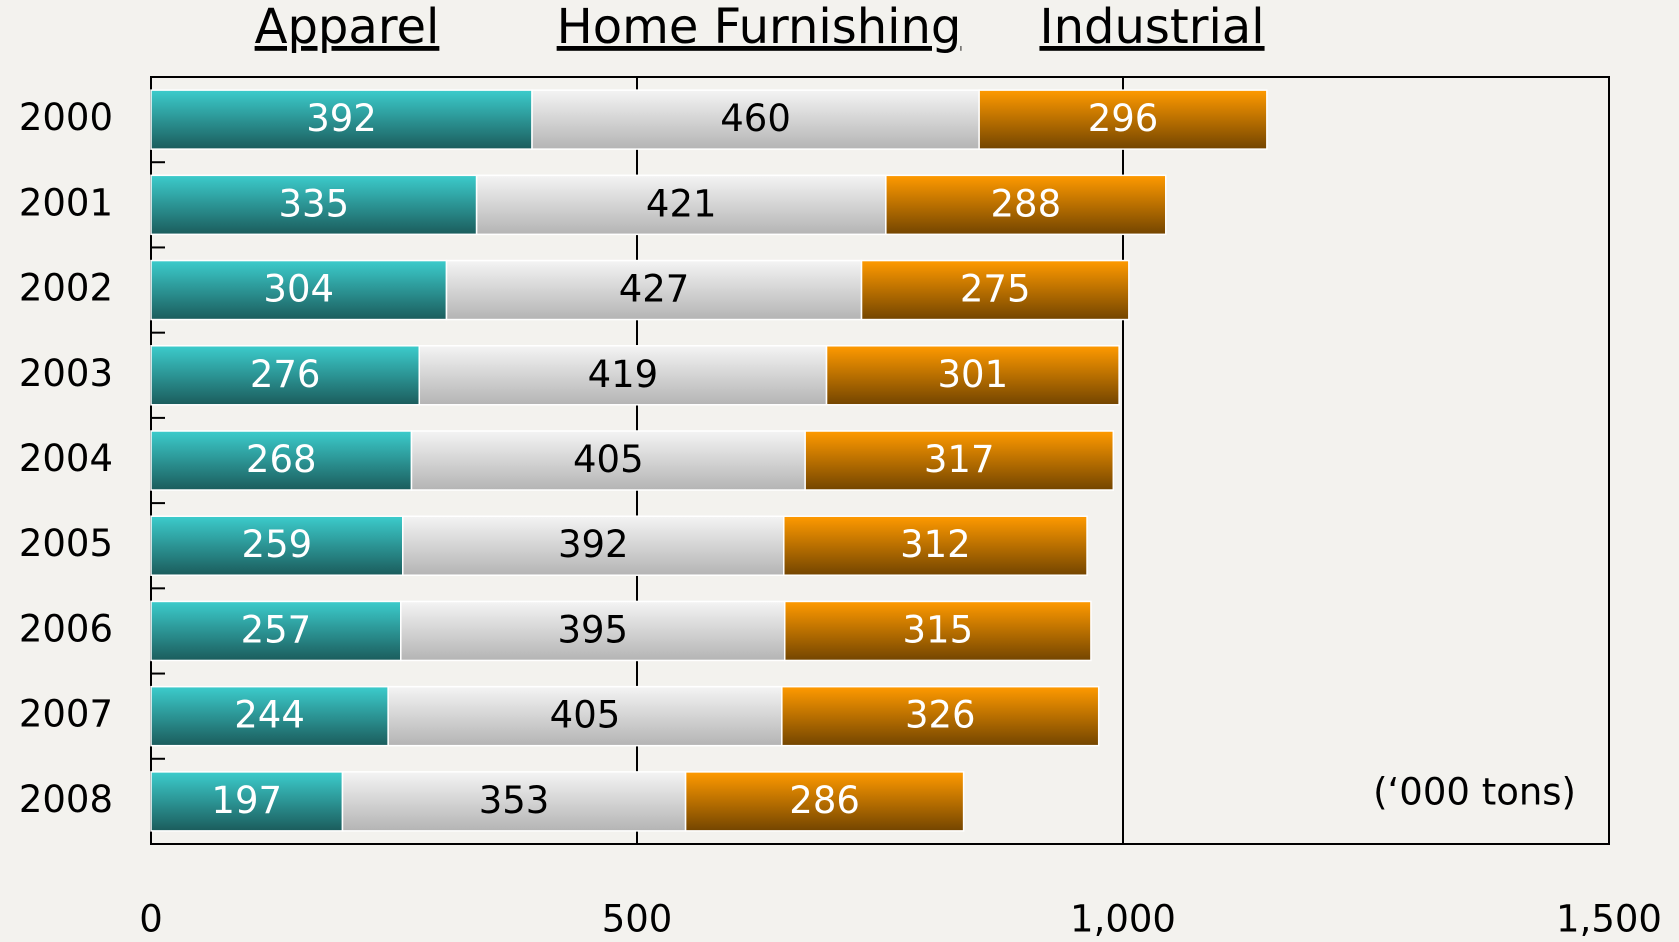  I want to click on data-label: 268, so click(281, 459).